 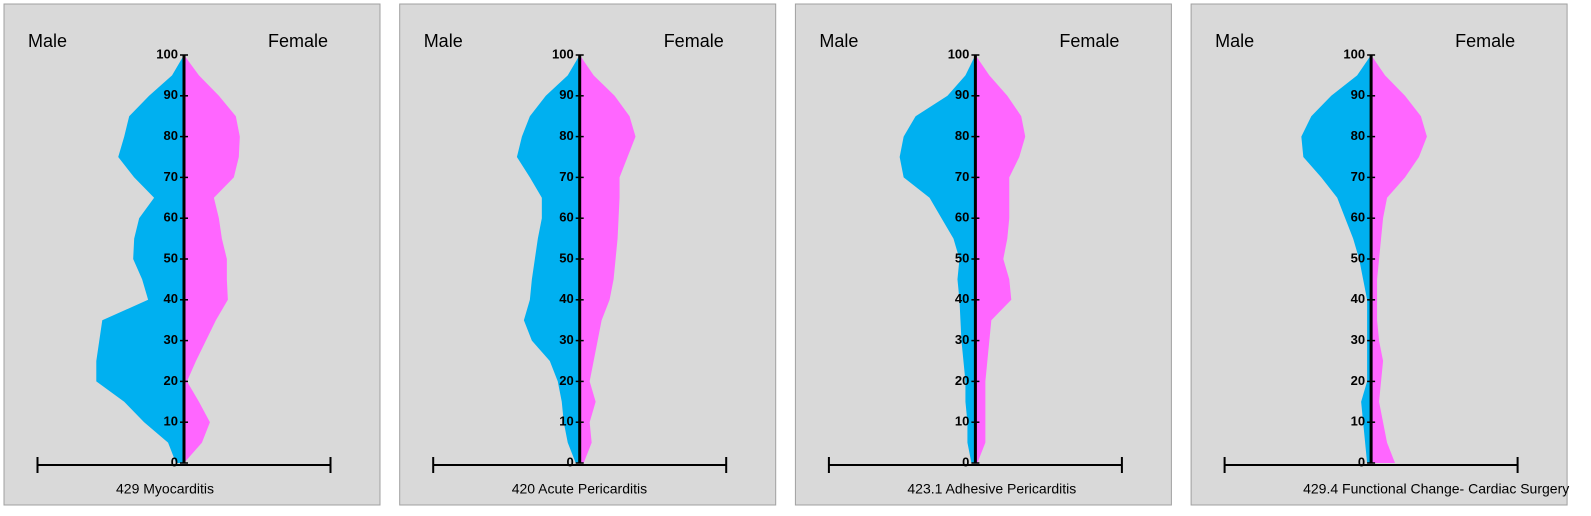 What do you see at coordinates (165, 489) in the screenshot?
I see `chart-title: 429 Myocarditis` at bounding box center [165, 489].